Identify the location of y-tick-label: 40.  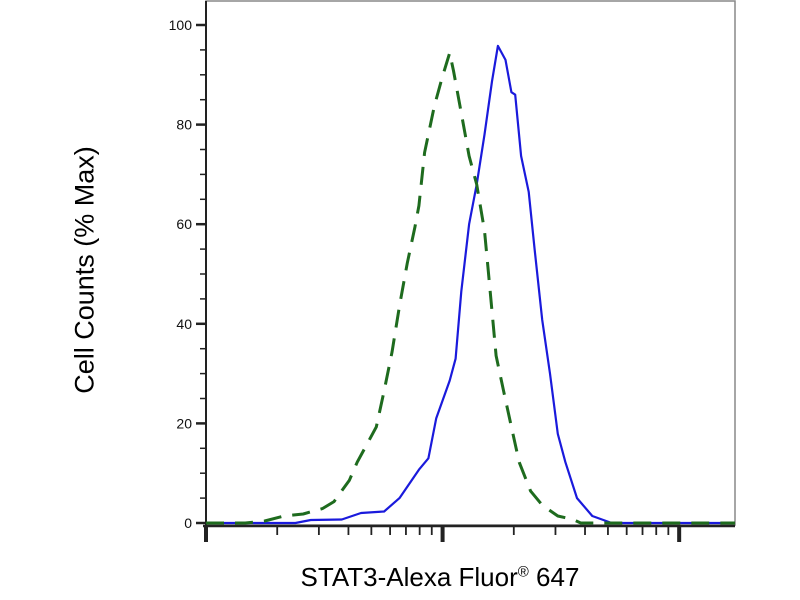
(184, 324).